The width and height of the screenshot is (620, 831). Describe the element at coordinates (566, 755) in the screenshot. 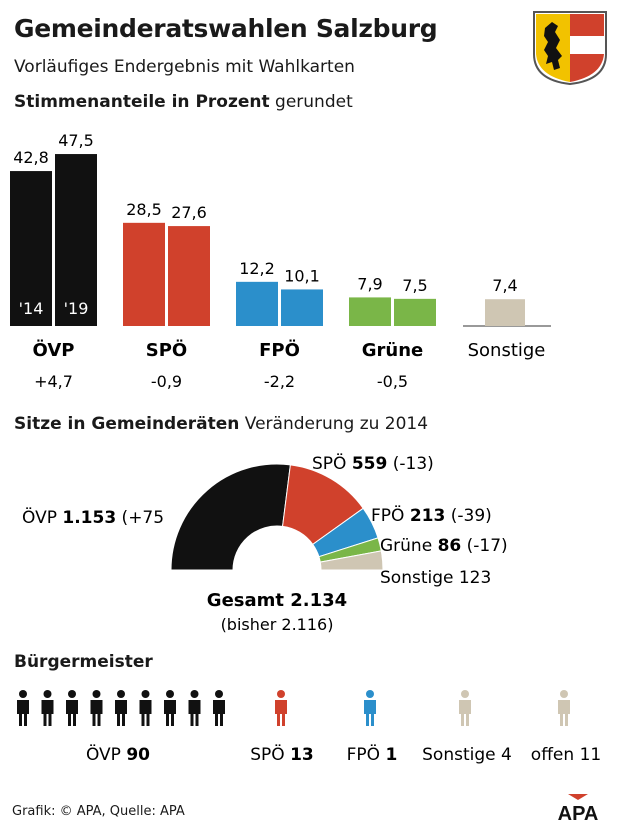

I see `mayor-label-4: offen 11` at that location.